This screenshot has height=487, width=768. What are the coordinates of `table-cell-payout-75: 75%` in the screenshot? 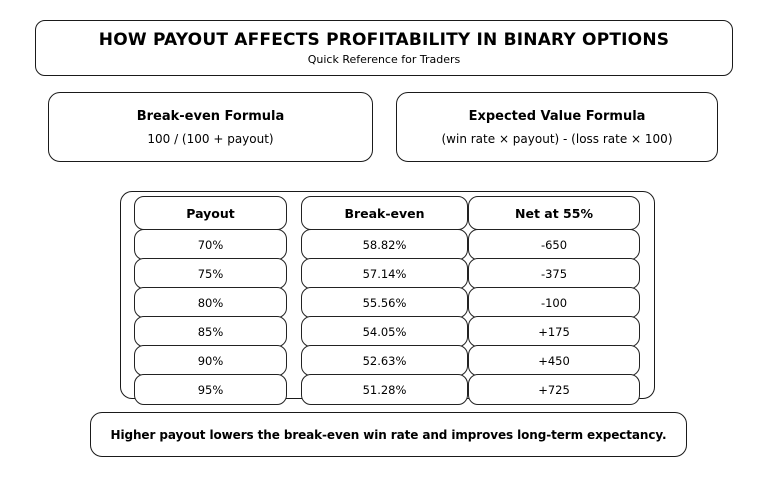 It's located at (210, 273).